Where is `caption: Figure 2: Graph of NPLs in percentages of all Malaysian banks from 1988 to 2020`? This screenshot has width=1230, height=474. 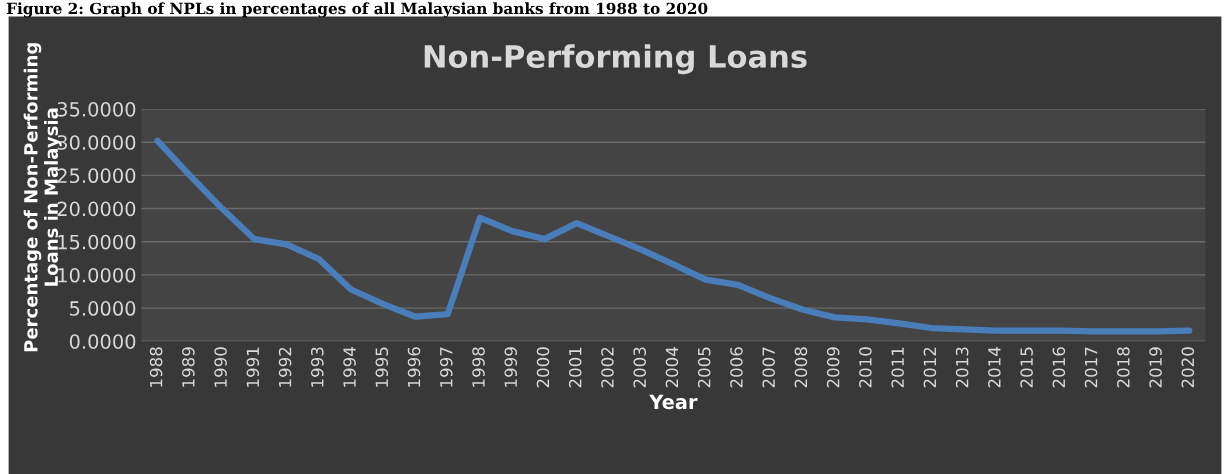
caption: Figure 2: Graph of NPLs in percentages of all Malaysian banks from 1988 to 2020 is located at coordinates (357, 10).